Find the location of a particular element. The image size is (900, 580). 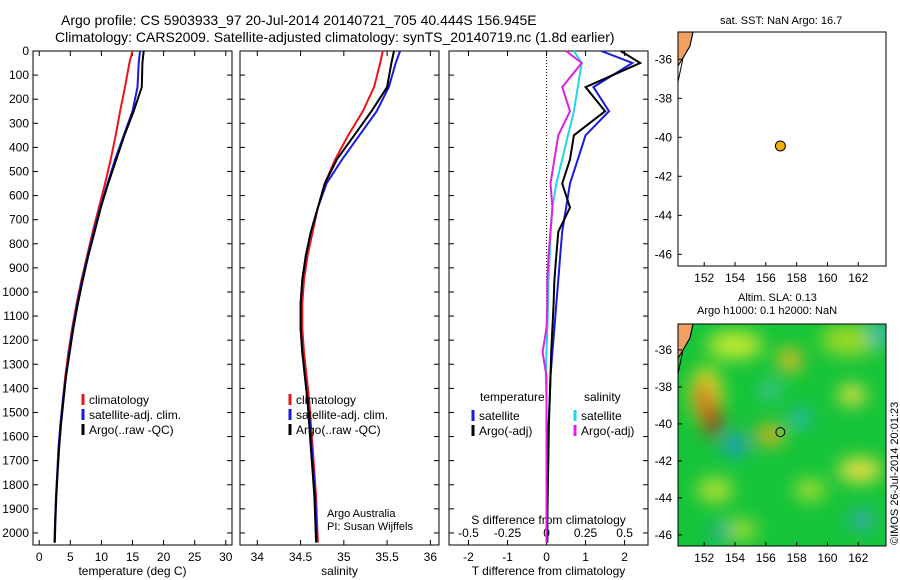

sla-map-title-1: Altim. SLA: 0.13 is located at coordinates (777, 298).